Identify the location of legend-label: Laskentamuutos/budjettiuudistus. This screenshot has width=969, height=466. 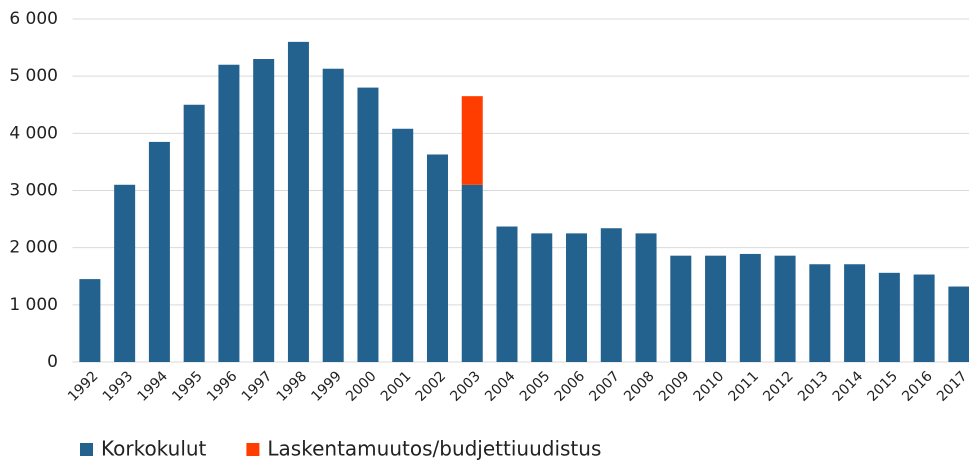
(434, 449).